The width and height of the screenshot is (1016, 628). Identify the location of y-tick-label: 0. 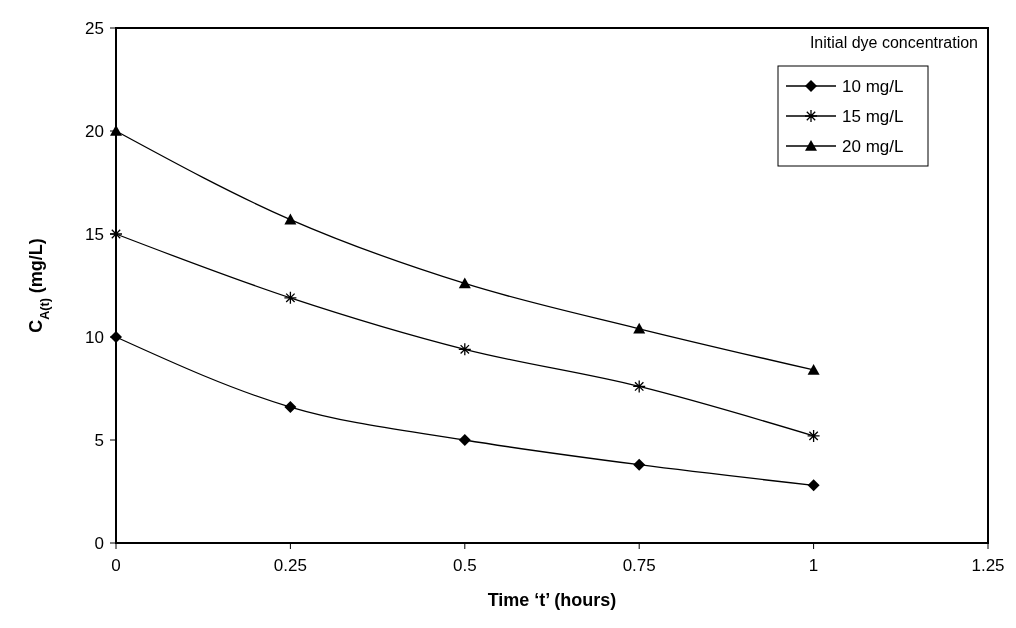
(99, 543).